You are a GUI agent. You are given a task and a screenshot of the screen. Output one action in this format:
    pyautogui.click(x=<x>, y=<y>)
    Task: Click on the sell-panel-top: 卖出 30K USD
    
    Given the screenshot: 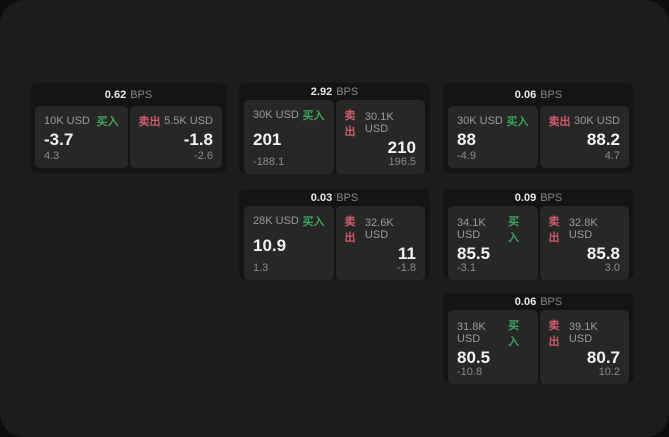 What is the action you would take?
    pyautogui.click(x=585, y=121)
    